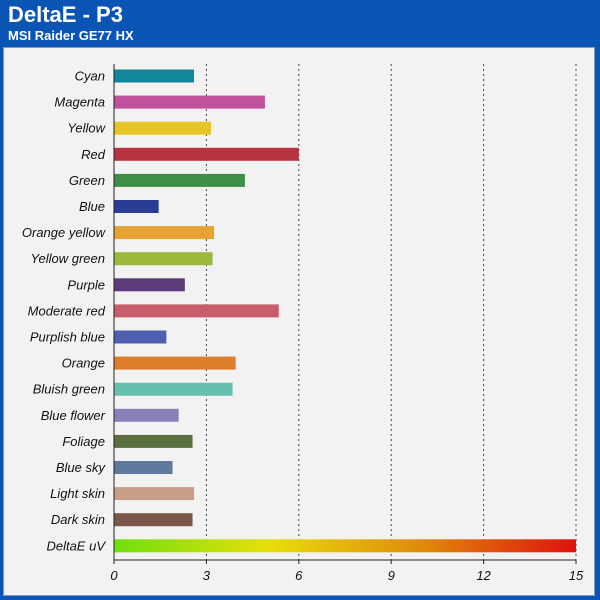 The height and width of the screenshot is (600, 600). Describe the element at coordinates (164, 233) in the screenshot. I see `bar-orange-yellow` at that location.